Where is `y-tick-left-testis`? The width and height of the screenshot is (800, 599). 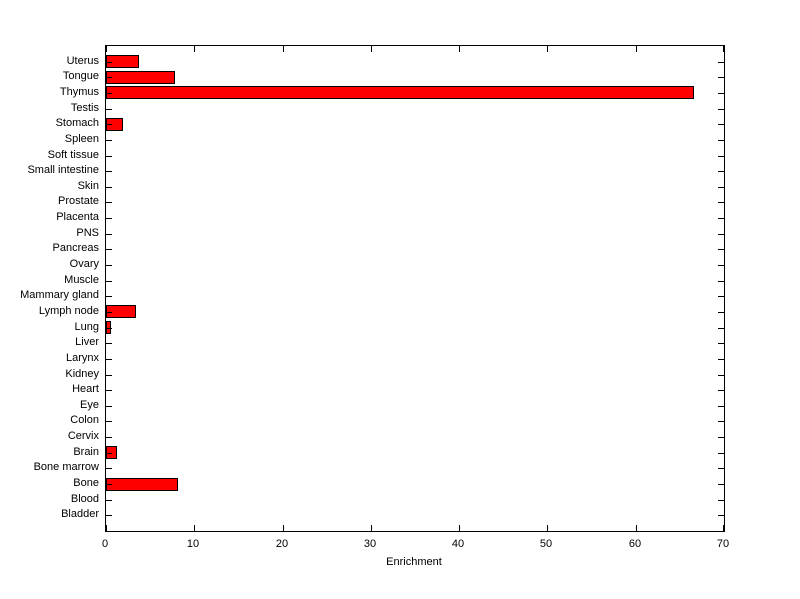
y-tick-left-testis is located at coordinates (109, 109).